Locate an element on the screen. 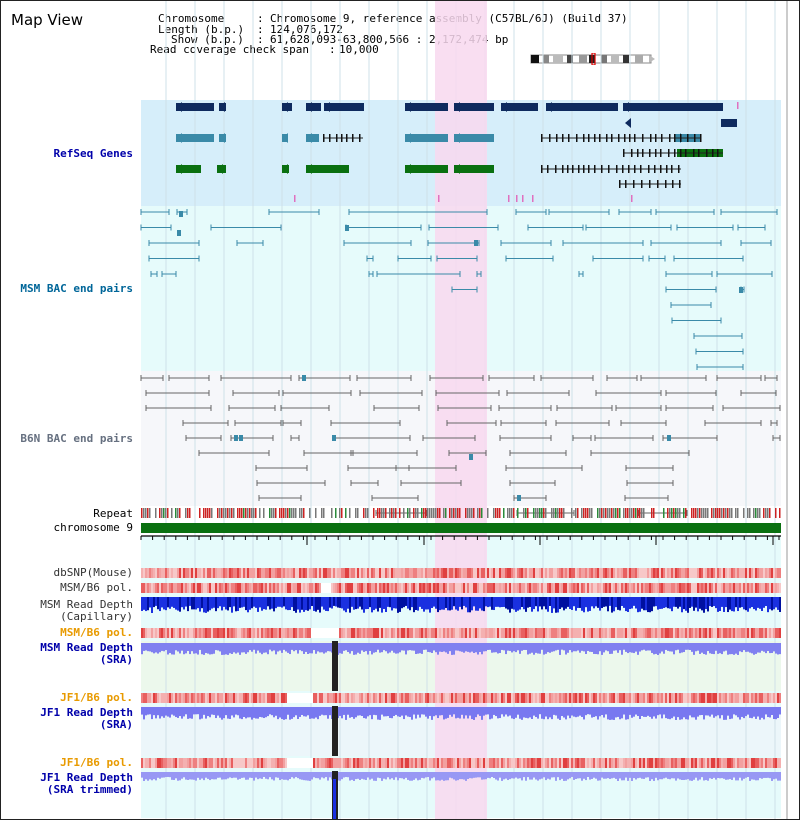  msm-pol-label-2: MSM/B6 pol. is located at coordinates (96, 632).